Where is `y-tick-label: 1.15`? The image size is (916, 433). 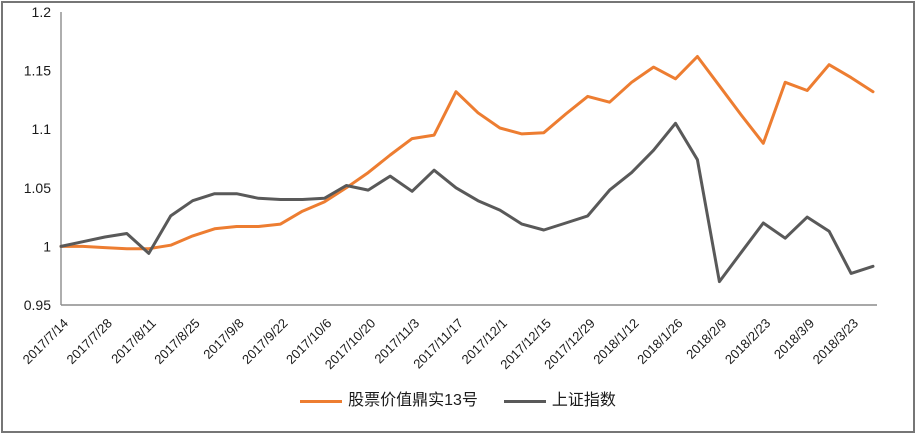 y-tick-label: 1.15 is located at coordinates (37, 71).